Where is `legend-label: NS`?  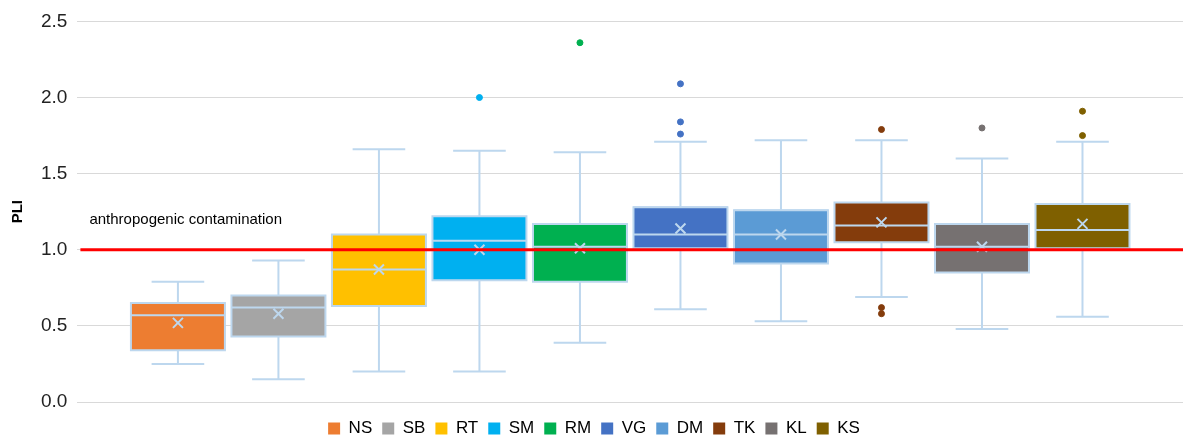
legend-label: NS is located at coordinates (360, 428).